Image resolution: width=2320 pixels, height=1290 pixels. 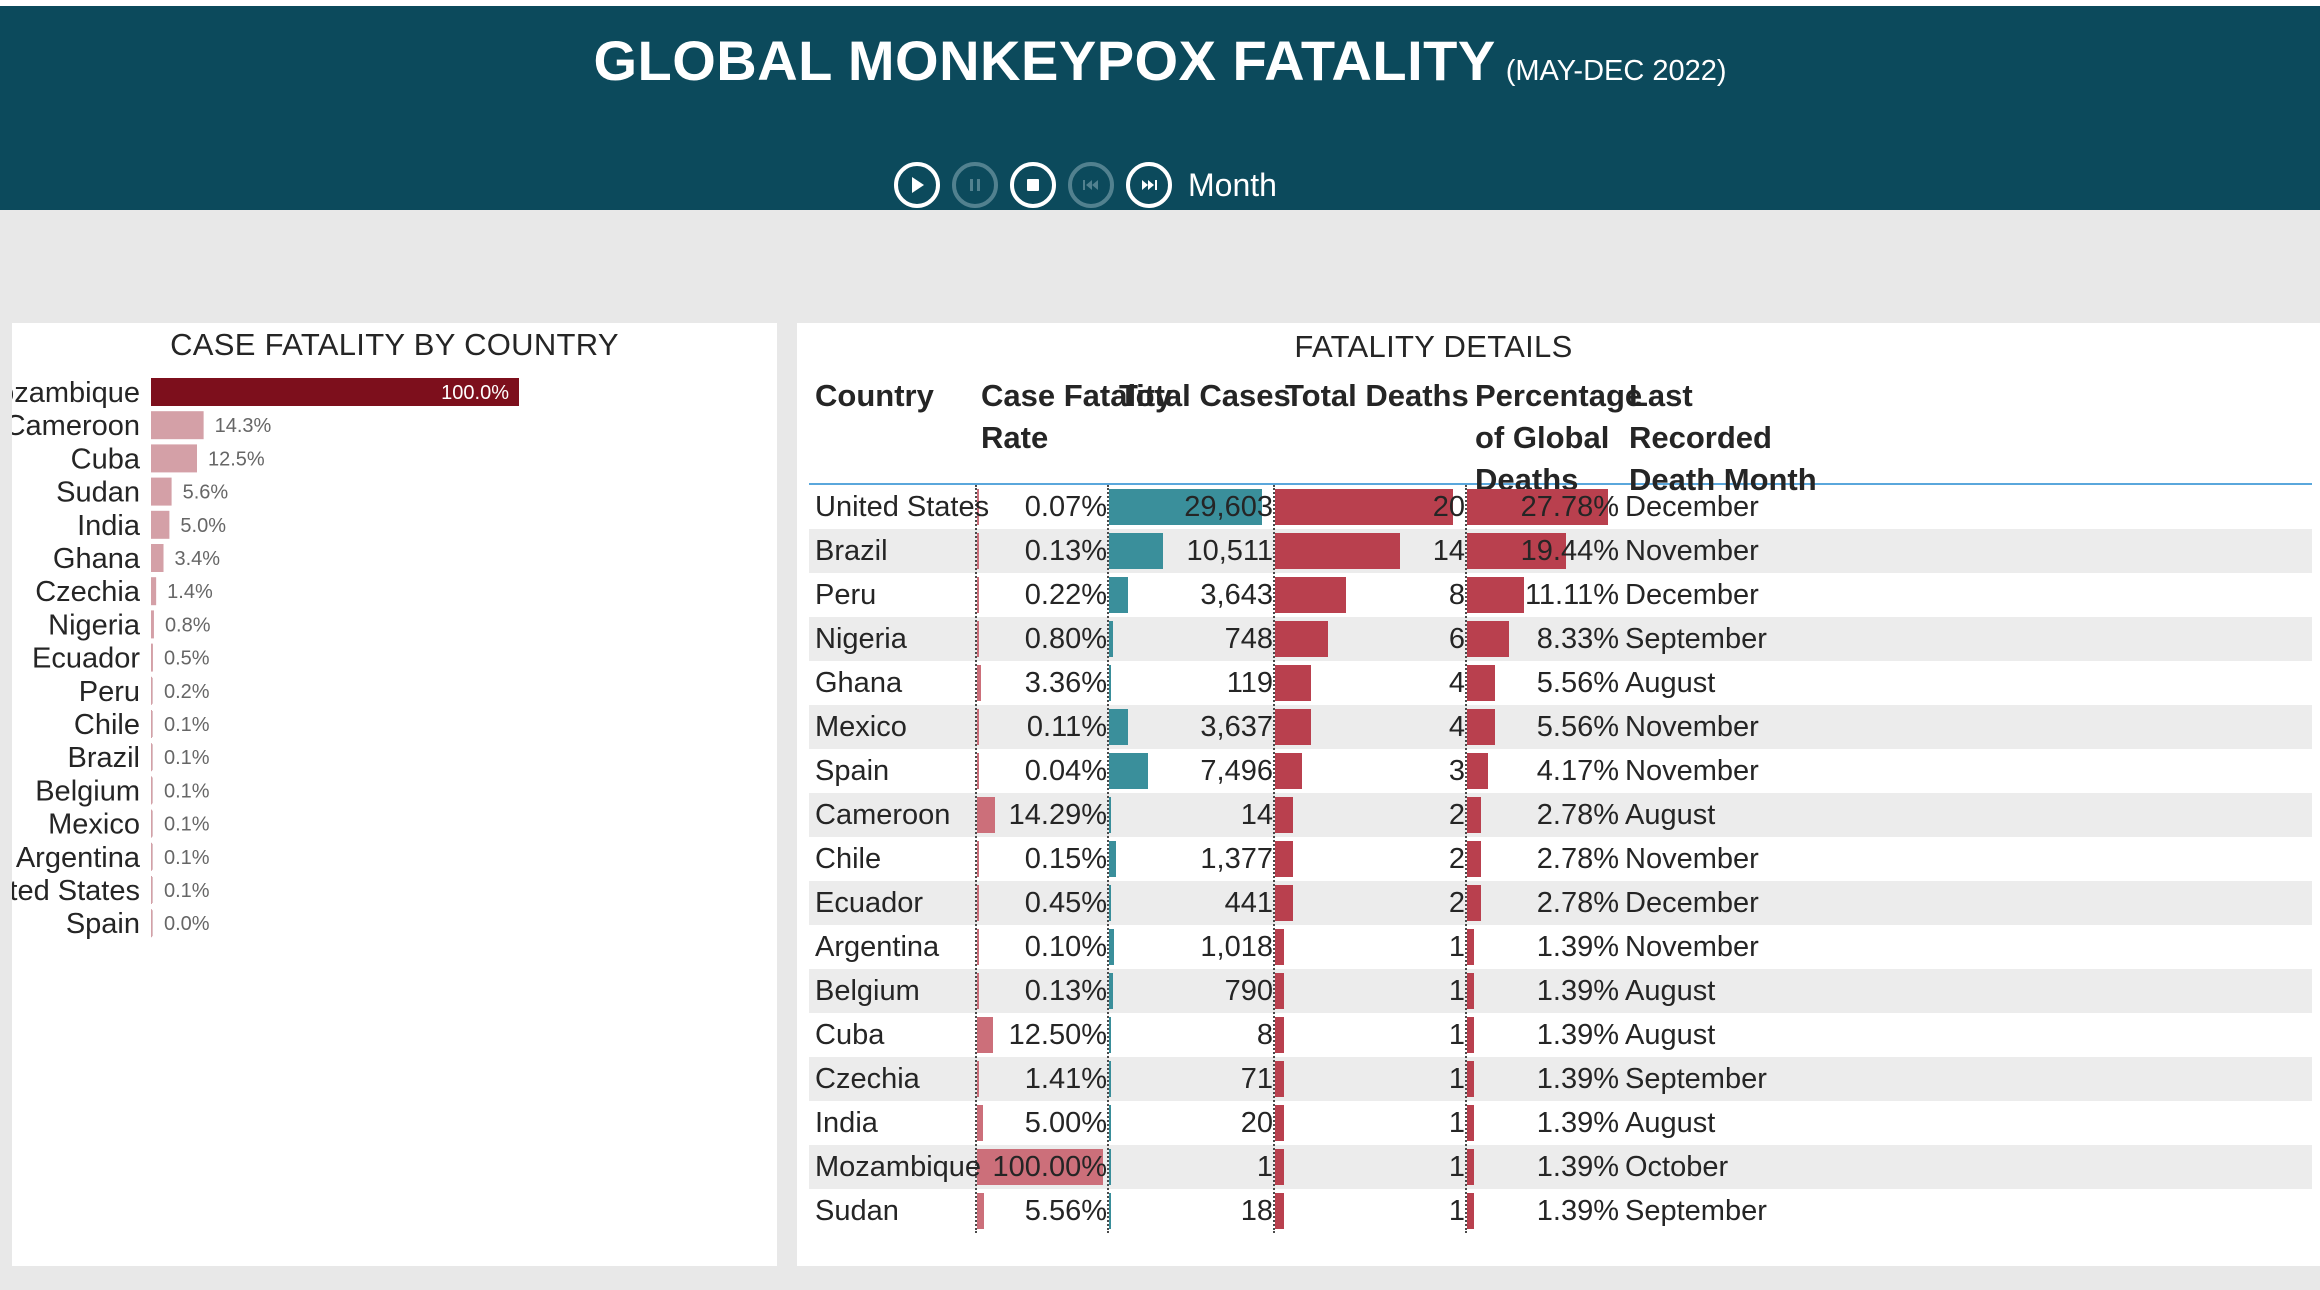 What do you see at coordinates (1560, 771) in the screenshot?
I see `table-row: Spain 0.04% 7,496 3 4.17% November` at bounding box center [1560, 771].